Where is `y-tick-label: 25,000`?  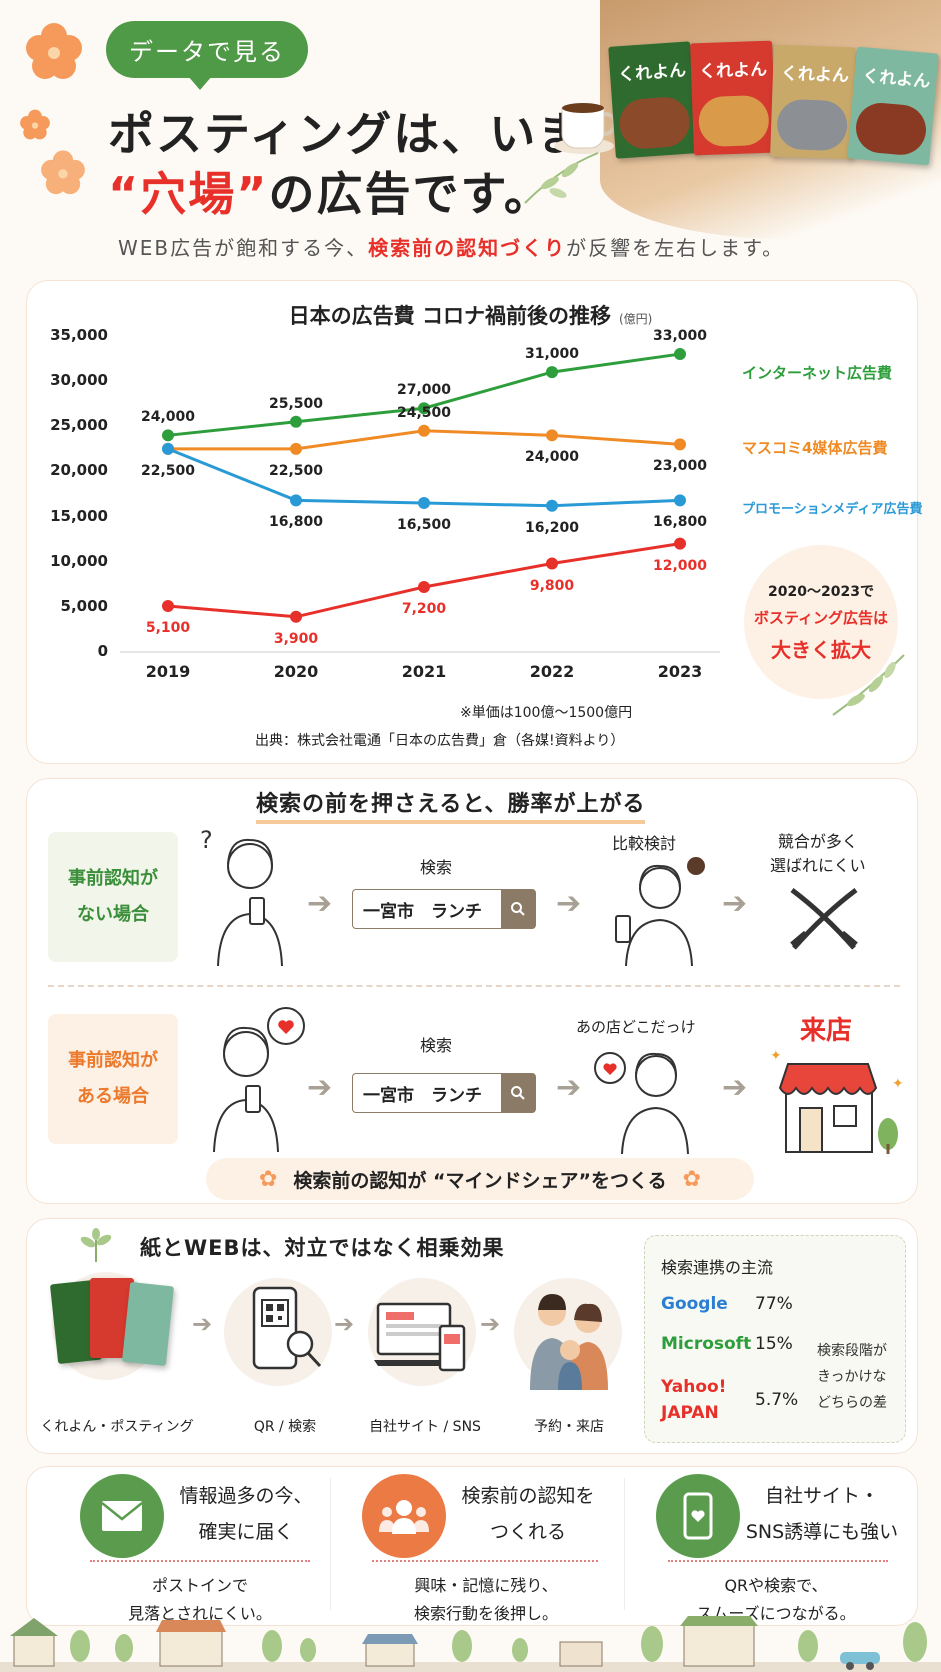
y-tick-label: 25,000 is located at coordinates (79, 425).